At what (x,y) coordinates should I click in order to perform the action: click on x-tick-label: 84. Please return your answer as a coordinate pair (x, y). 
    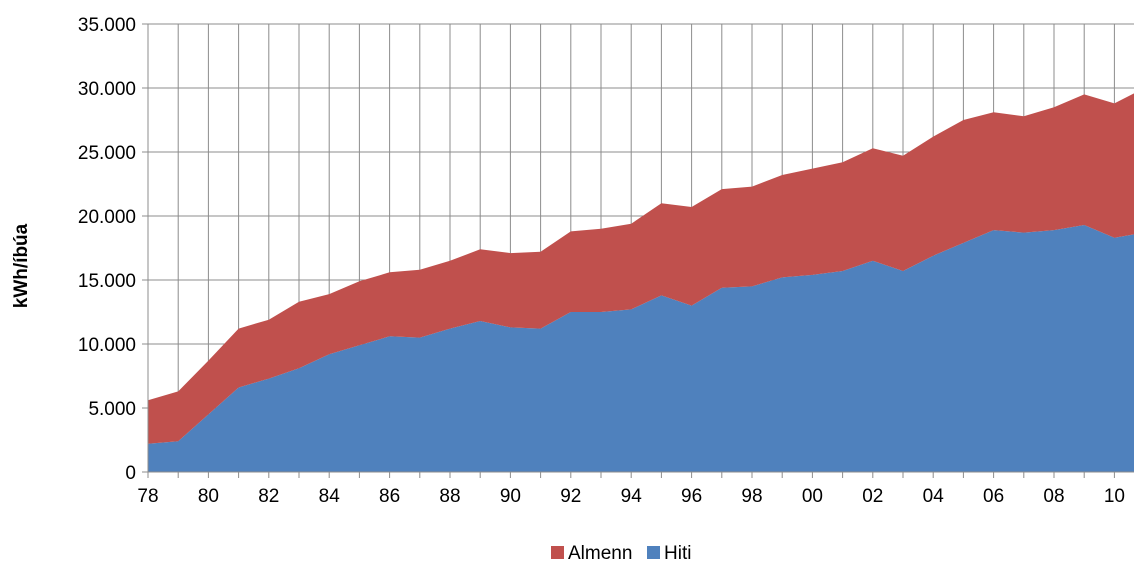
    Looking at the image, I should click on (330, 496).